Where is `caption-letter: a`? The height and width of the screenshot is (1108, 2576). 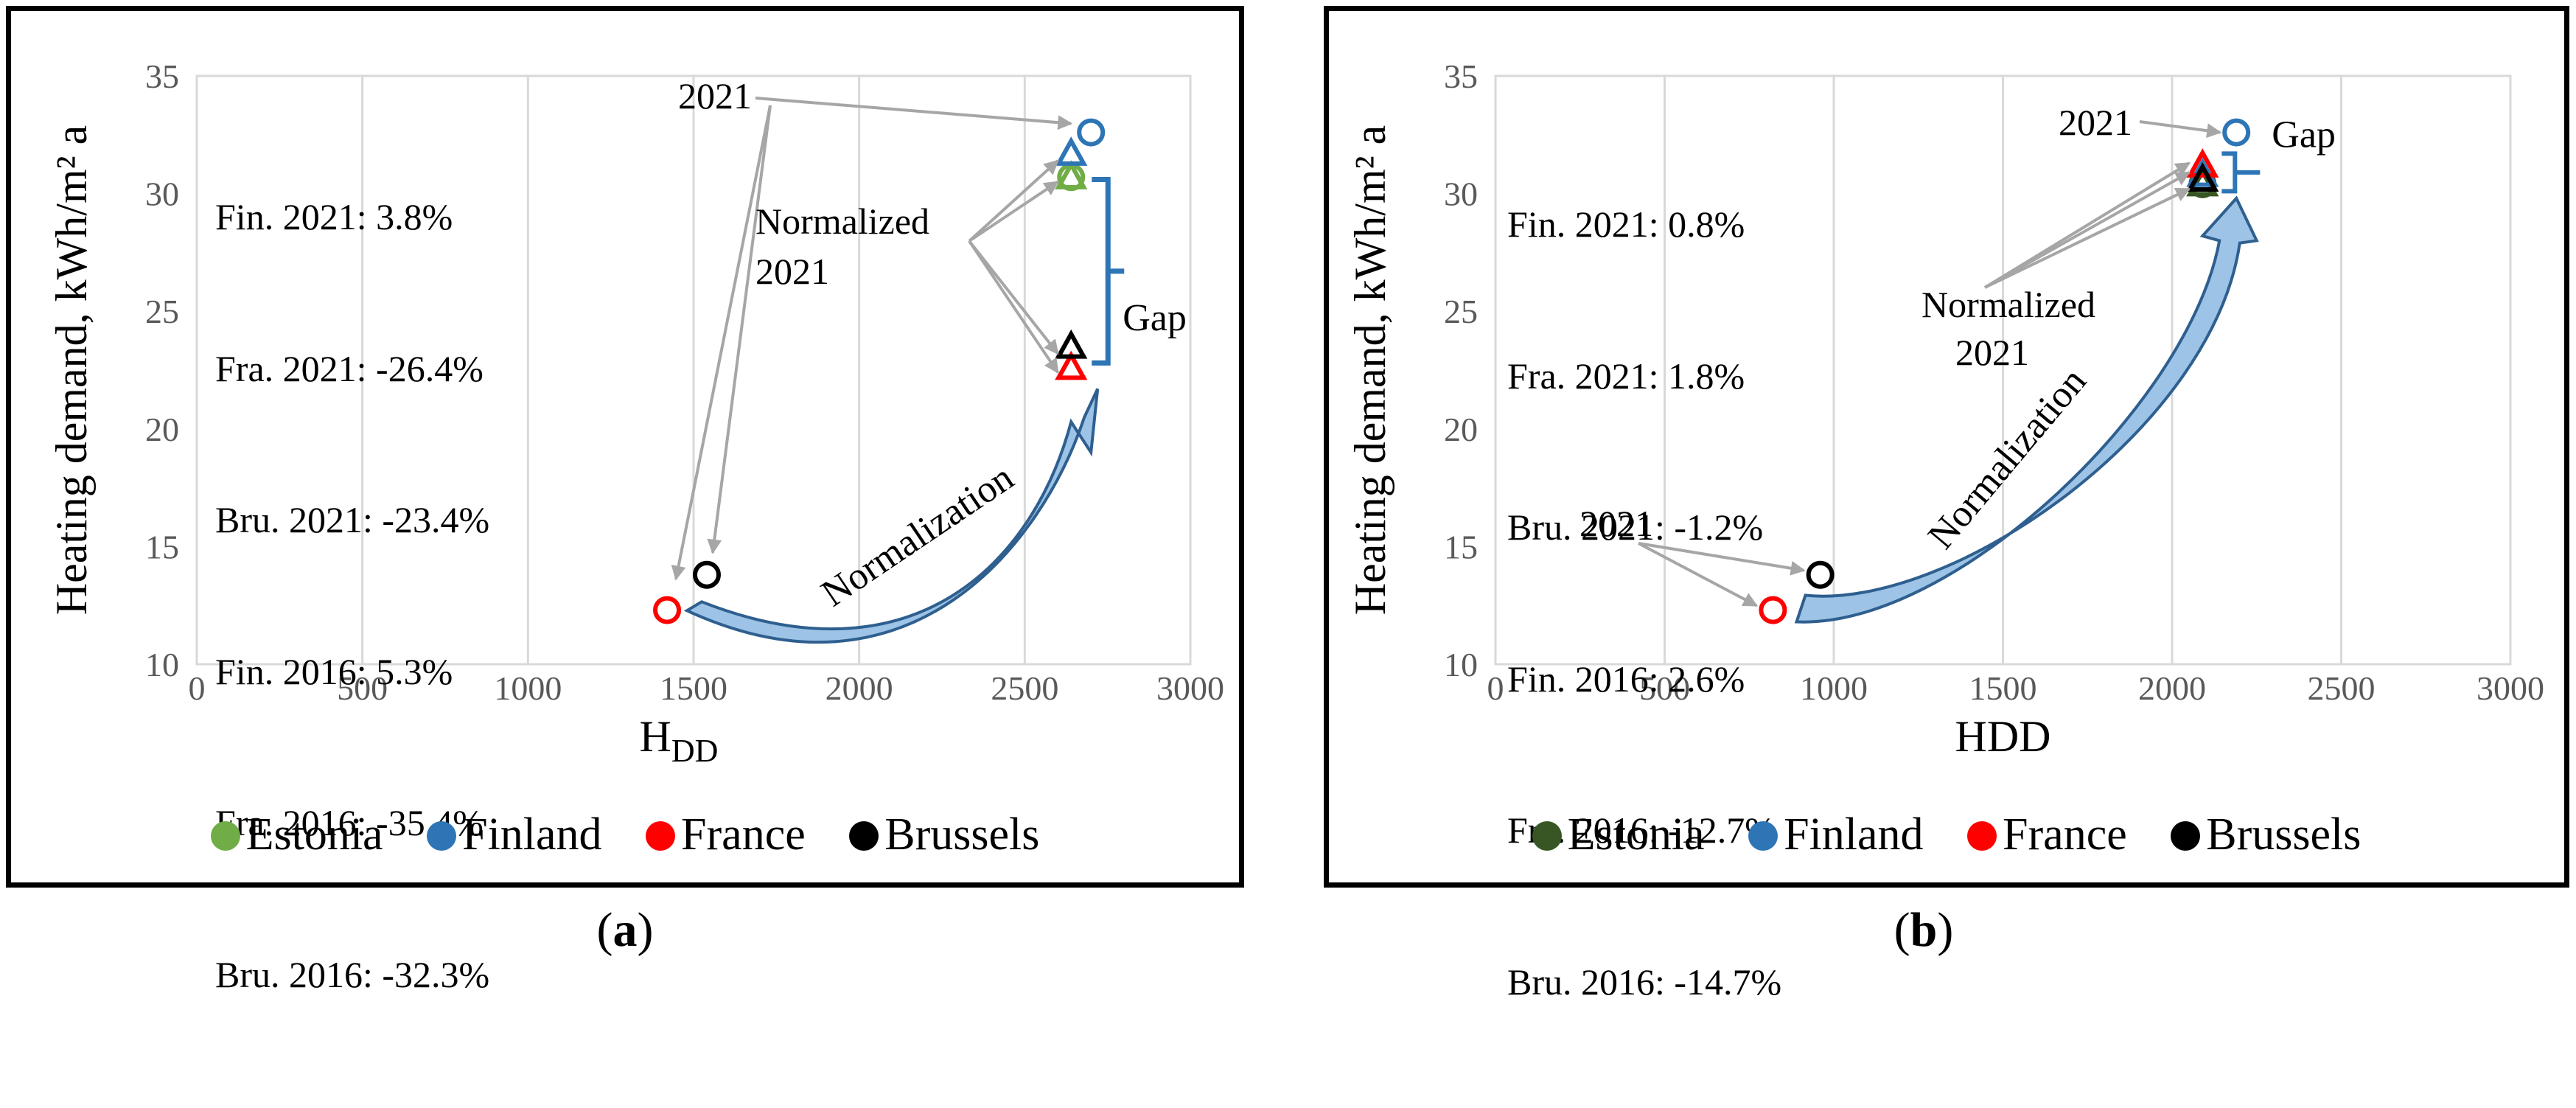 caption-letter: a is located at coordinates (625, 930).